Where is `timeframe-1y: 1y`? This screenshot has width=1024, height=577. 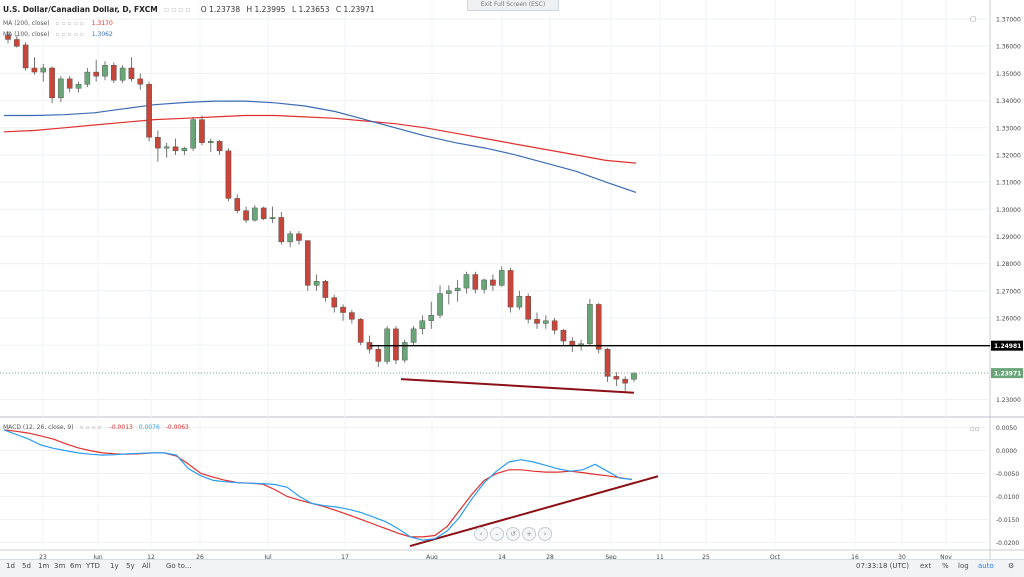 timeframe-1y: 1y is located at coordinates (114, 566).